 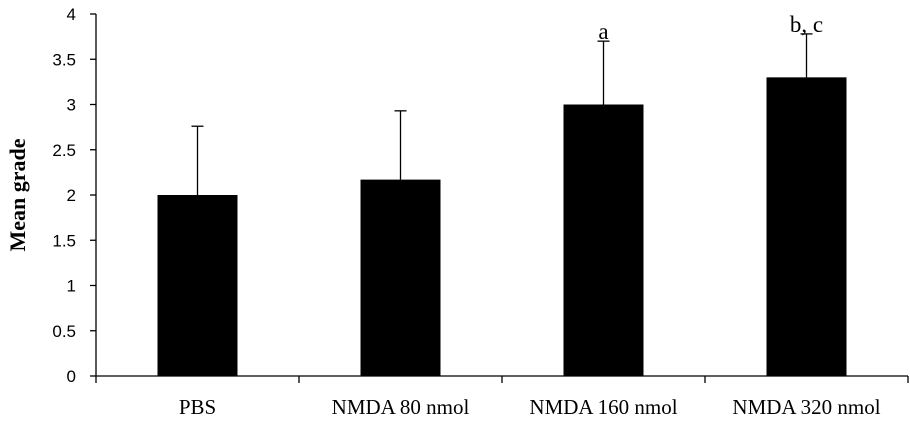 I want to click on y-tick-label: 1, so click(x=71, y=286).